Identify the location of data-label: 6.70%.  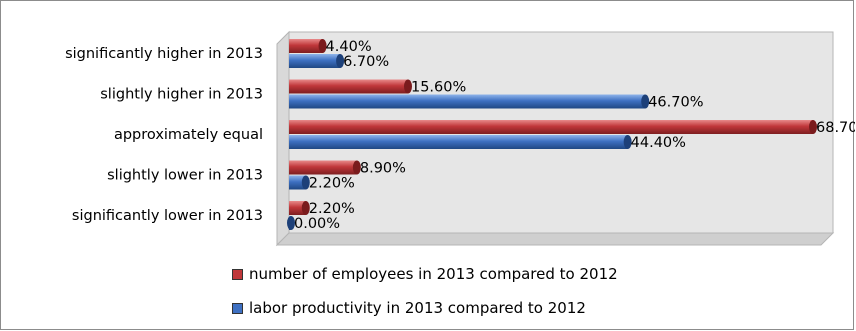
(366, 62).